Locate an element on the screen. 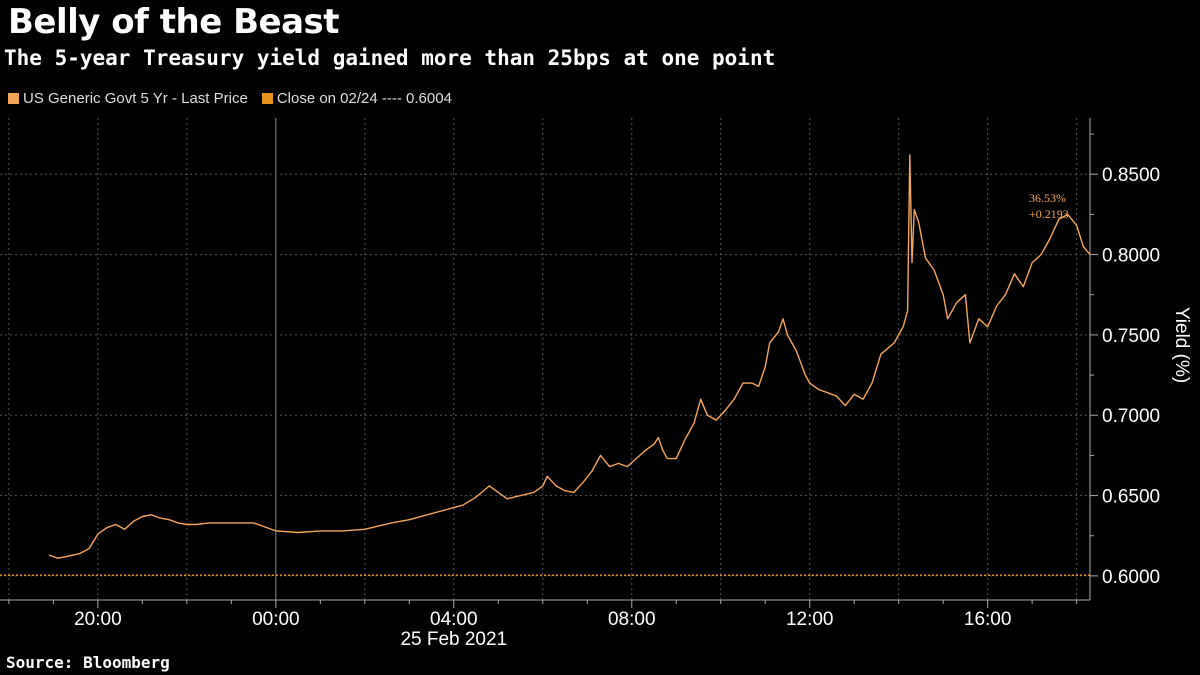 The width and height of the screenshot is (1200, 675). y-axis-label: Yield (%) is located at coordinates (1181, 345).